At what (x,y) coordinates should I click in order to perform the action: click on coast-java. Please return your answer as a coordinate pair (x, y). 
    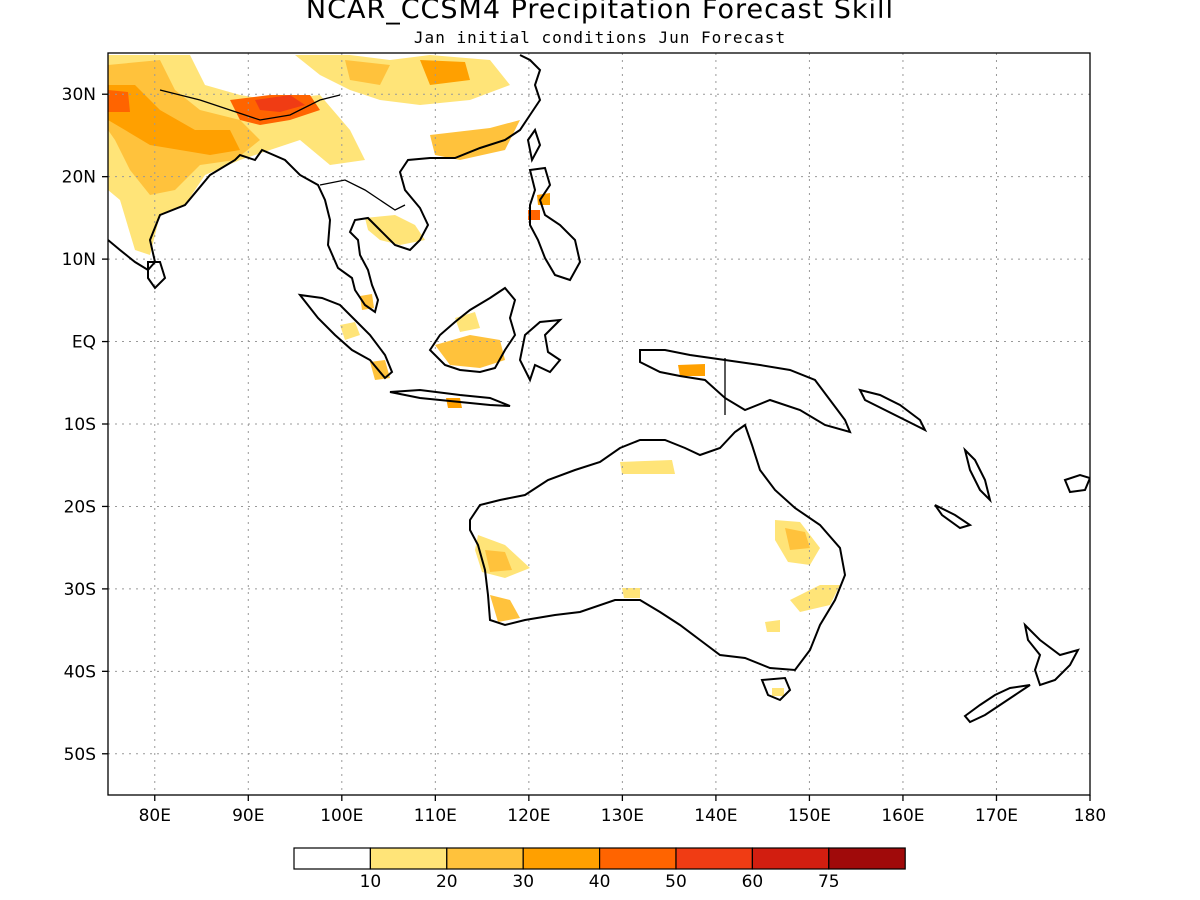
    Looking at the image, I should click on (450, 397).